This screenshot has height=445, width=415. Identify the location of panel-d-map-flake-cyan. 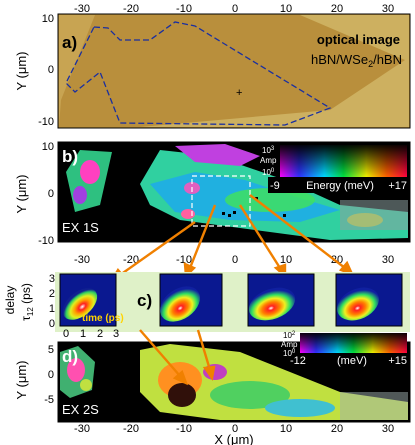
(300, 408).